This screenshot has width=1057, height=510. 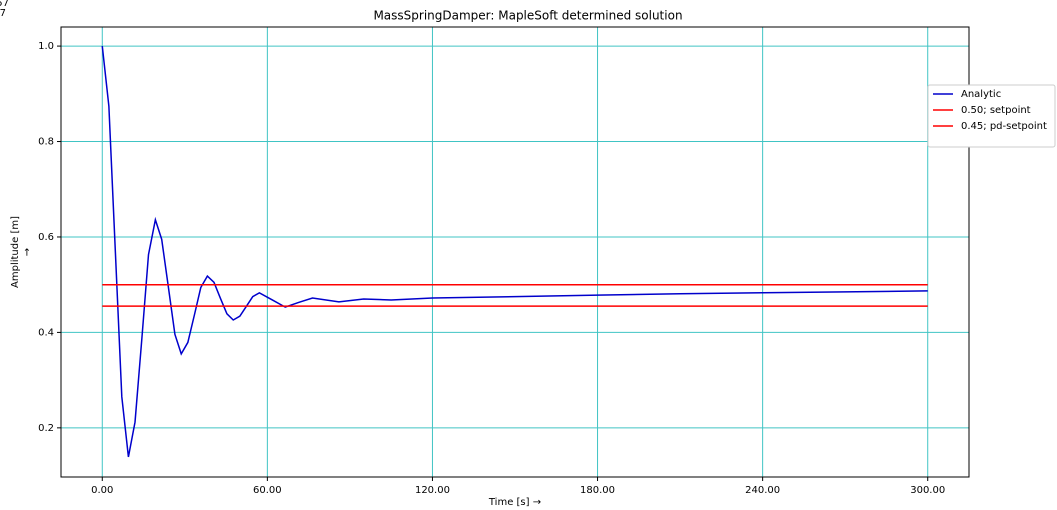 What do you see at coordinates (597, 490) in the screenshot?
I see `x-tick-label: 180.00` at bounding box center [597, 490].